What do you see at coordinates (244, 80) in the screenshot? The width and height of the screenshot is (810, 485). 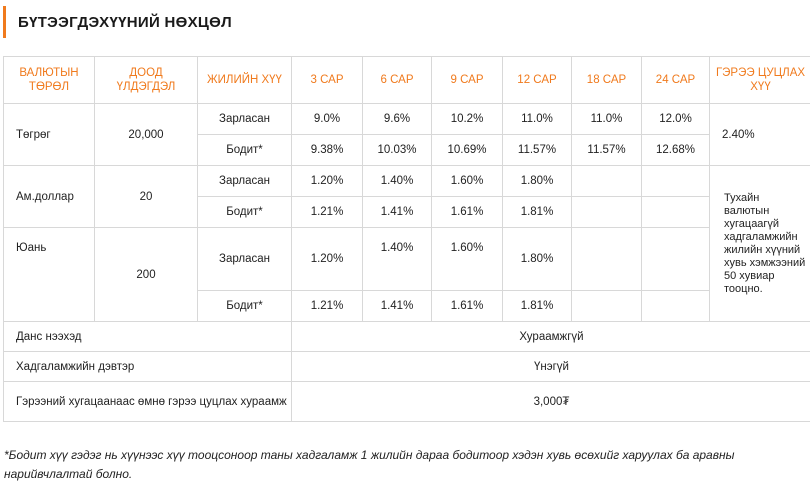 I see `header-annual-rate: ЖИЛИЙН ХҮҮ` at bounding box center [244, 80].